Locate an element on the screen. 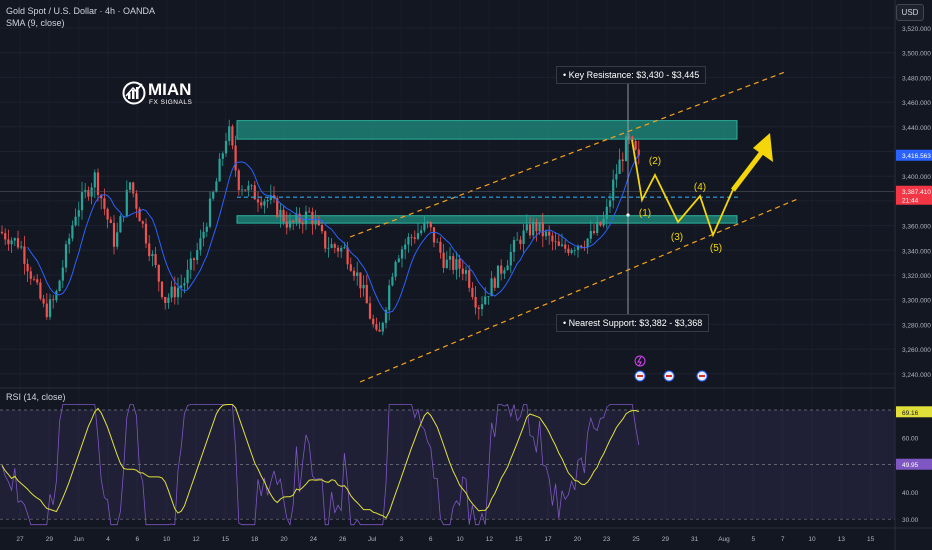 This screenshot has height=550, width=932. time-tick-label: 18 is located at coordinates (255, 539).